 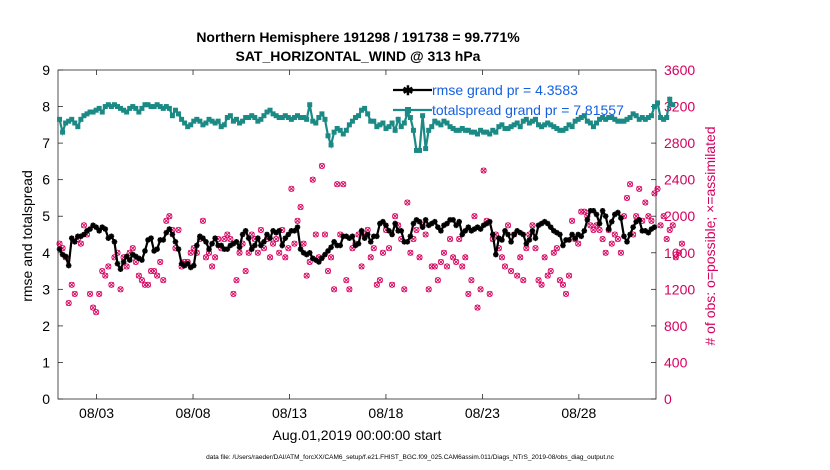 What do you see at coordinates (676, 362) in the screenshot?
I see `y2-tick-label: 400` at bounding box center [676, 362].